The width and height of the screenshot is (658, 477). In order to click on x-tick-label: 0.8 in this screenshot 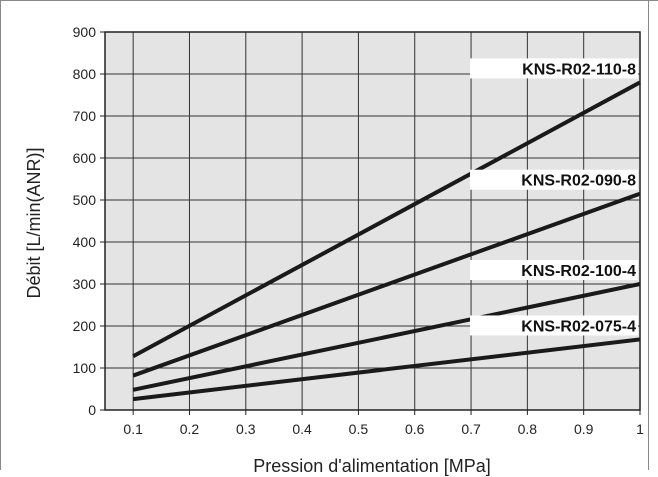, I will do `click(528, 429)`.